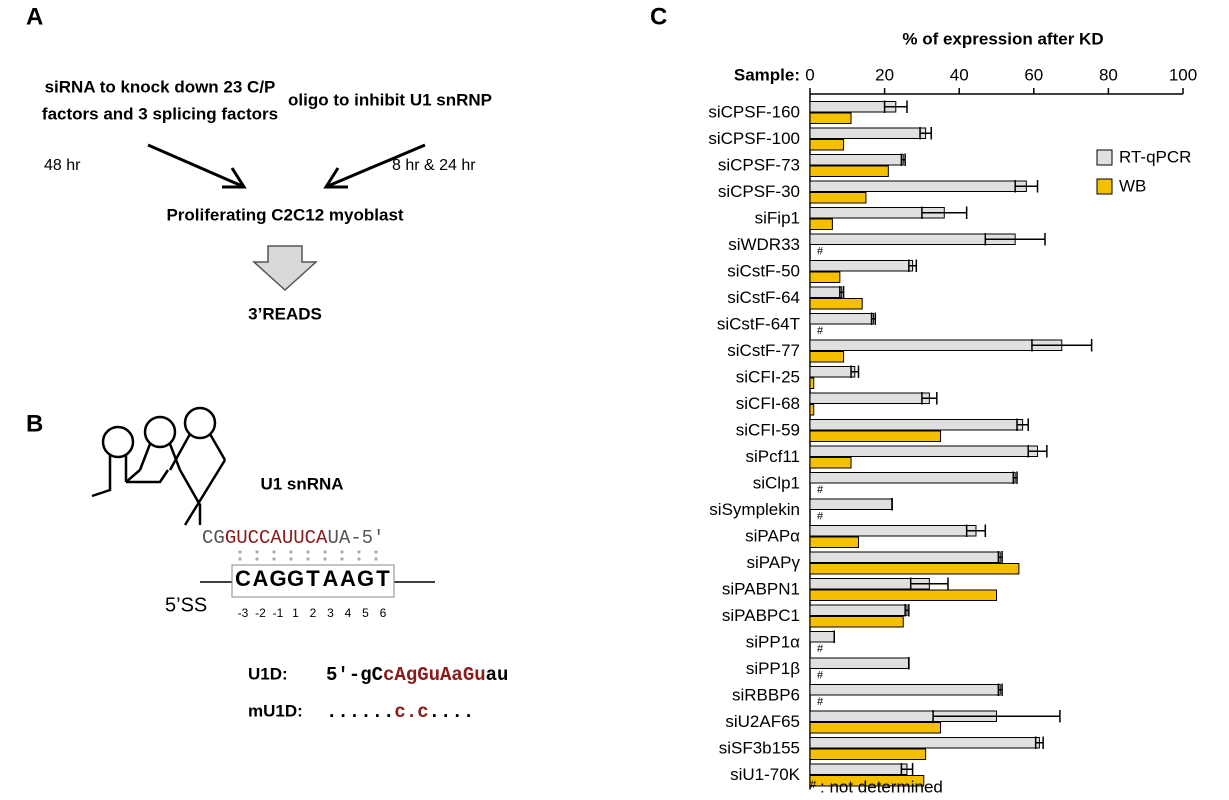  I want to click on category-label: siPAPα, so click(772, 535).